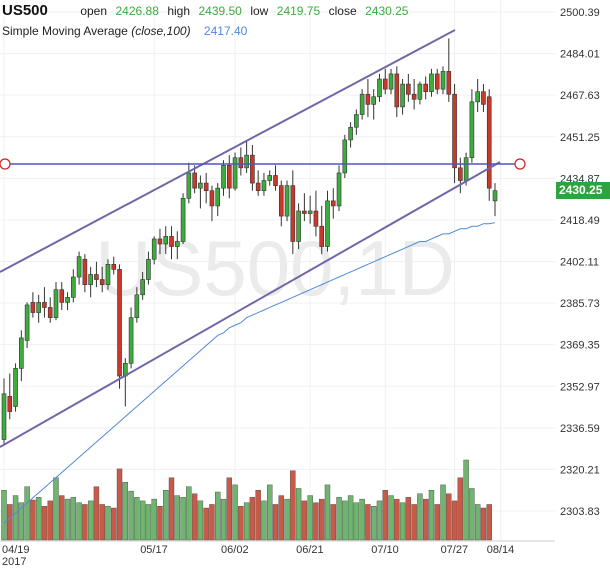  Describe the element at coordinates (298, 11) in the screenshot. I see `low-value: 2419.75` at that location.